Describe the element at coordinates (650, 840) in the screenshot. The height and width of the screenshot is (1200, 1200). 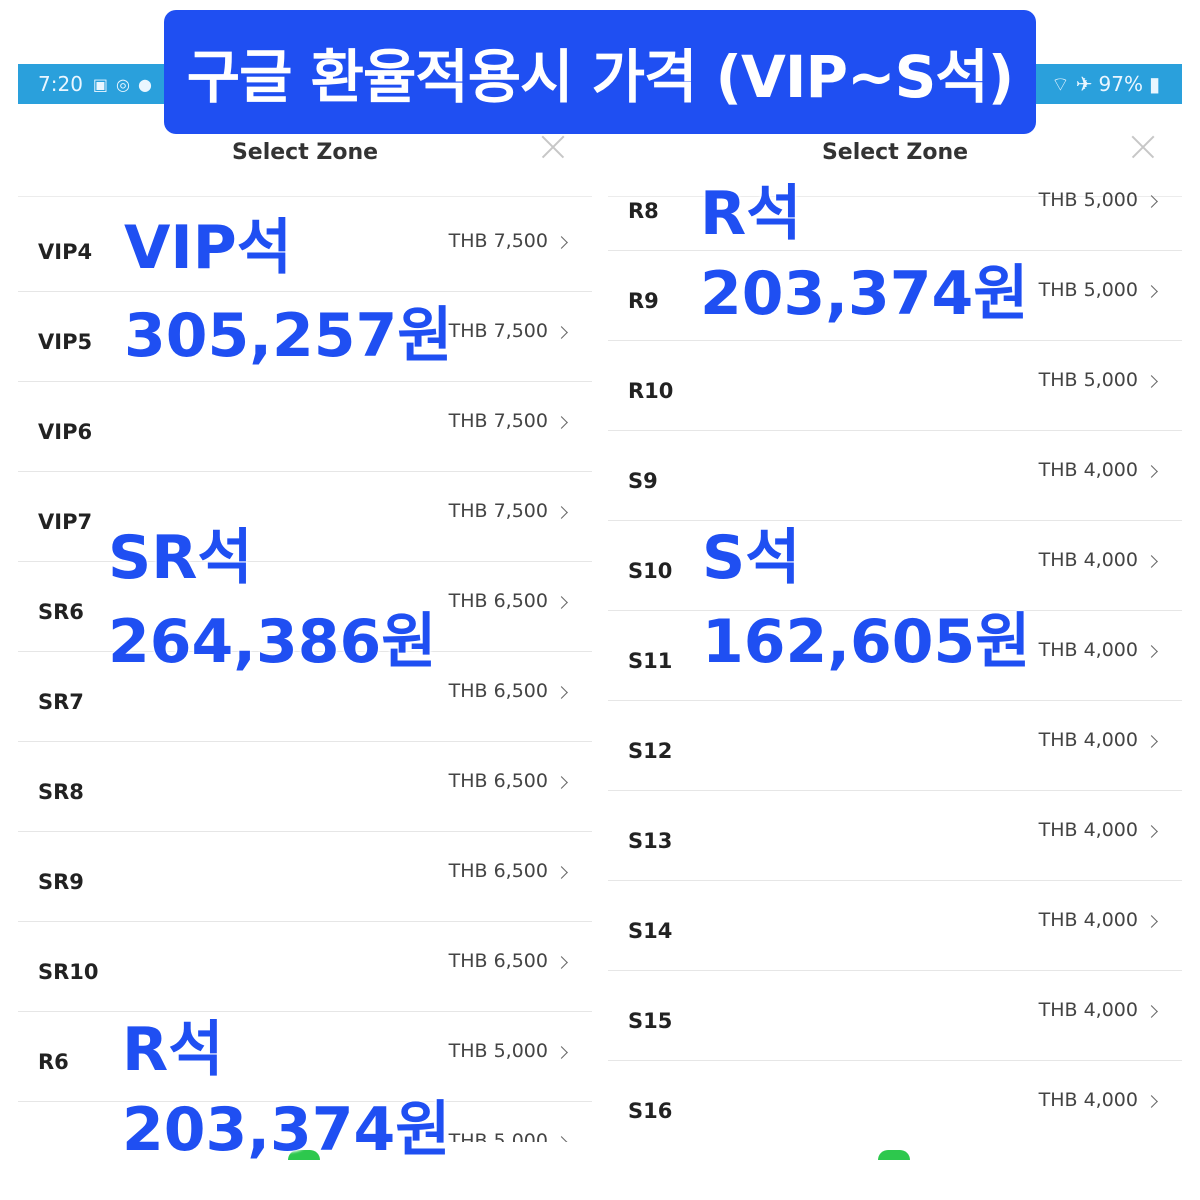
I see `zone-name: S13` at that location.